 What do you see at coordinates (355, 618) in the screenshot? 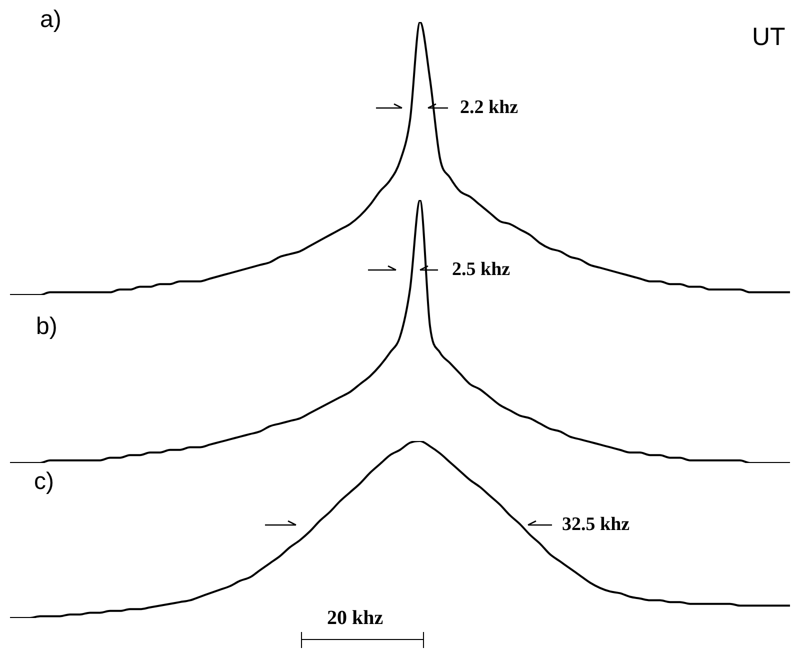
I see `annotation: 20 khz` at bounding box center [355, 618].